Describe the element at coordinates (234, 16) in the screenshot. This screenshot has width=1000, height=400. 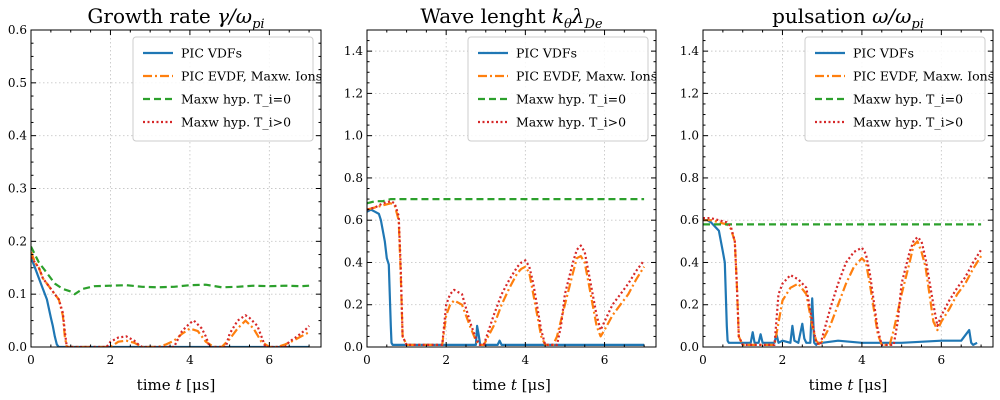
I see `chart-title-math: γ/ω` at that location.